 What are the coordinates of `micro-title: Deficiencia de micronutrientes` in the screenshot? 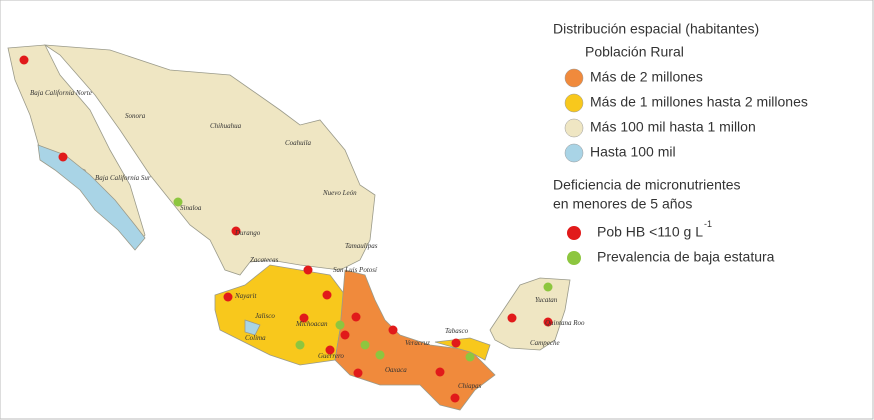 It's located at (647, 185).